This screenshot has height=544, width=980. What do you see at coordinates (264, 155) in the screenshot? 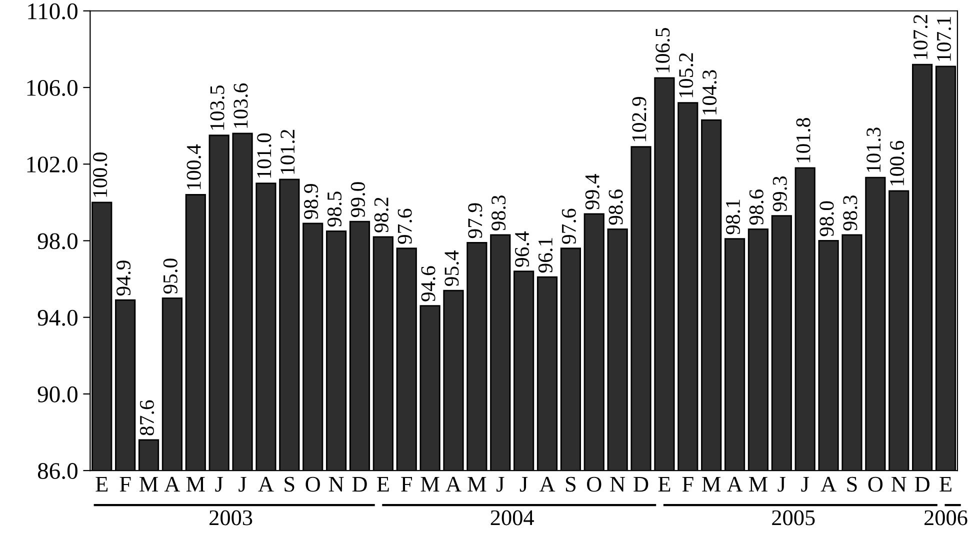
I see `data-label: 101.0` at bounding box center [264, 155].